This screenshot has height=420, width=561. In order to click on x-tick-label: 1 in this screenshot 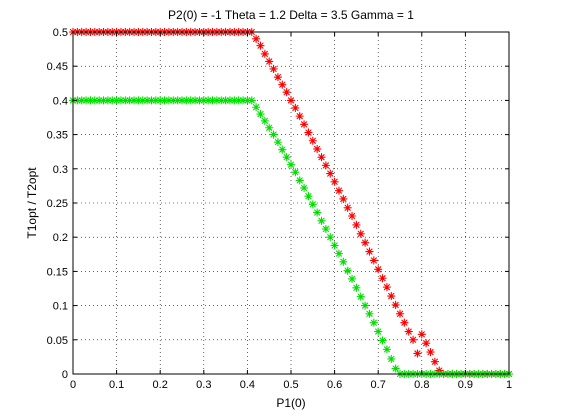, I will do `click(509, 385)`.